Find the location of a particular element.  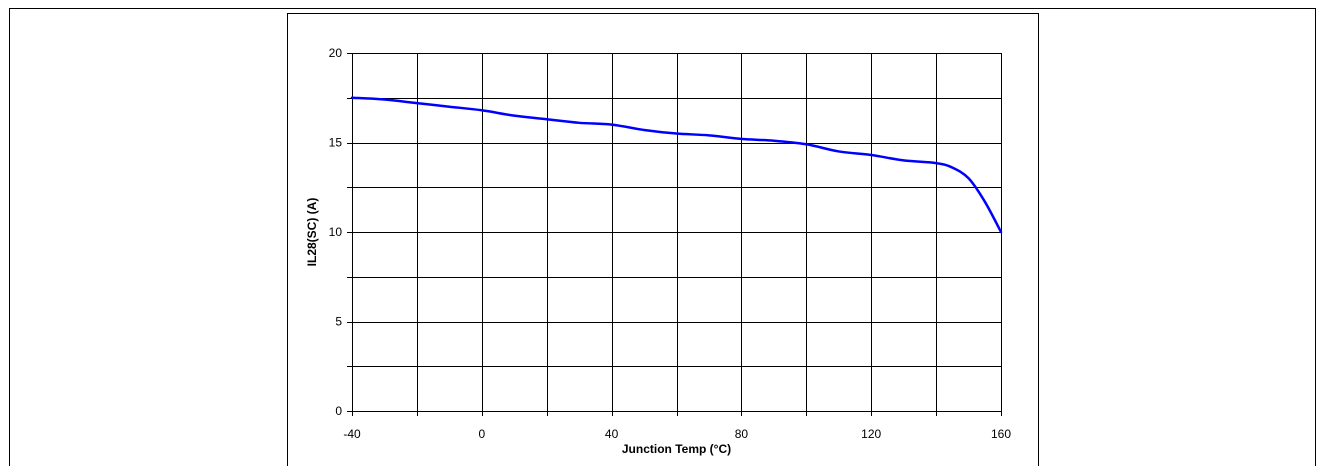

y-tick-label: 20 is located at coordinates (336, 53).